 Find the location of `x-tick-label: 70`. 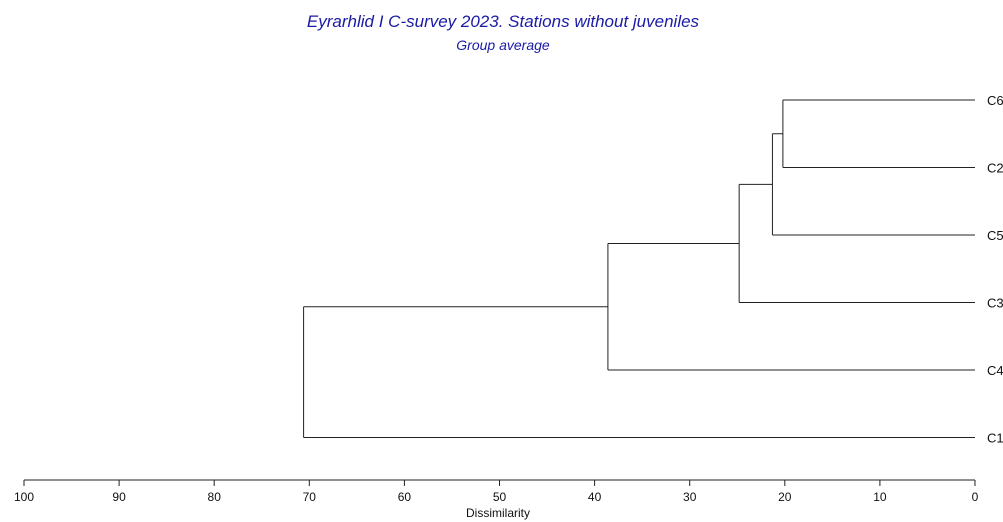

x-tick-label: 70 is located at coordinates (310, 497).